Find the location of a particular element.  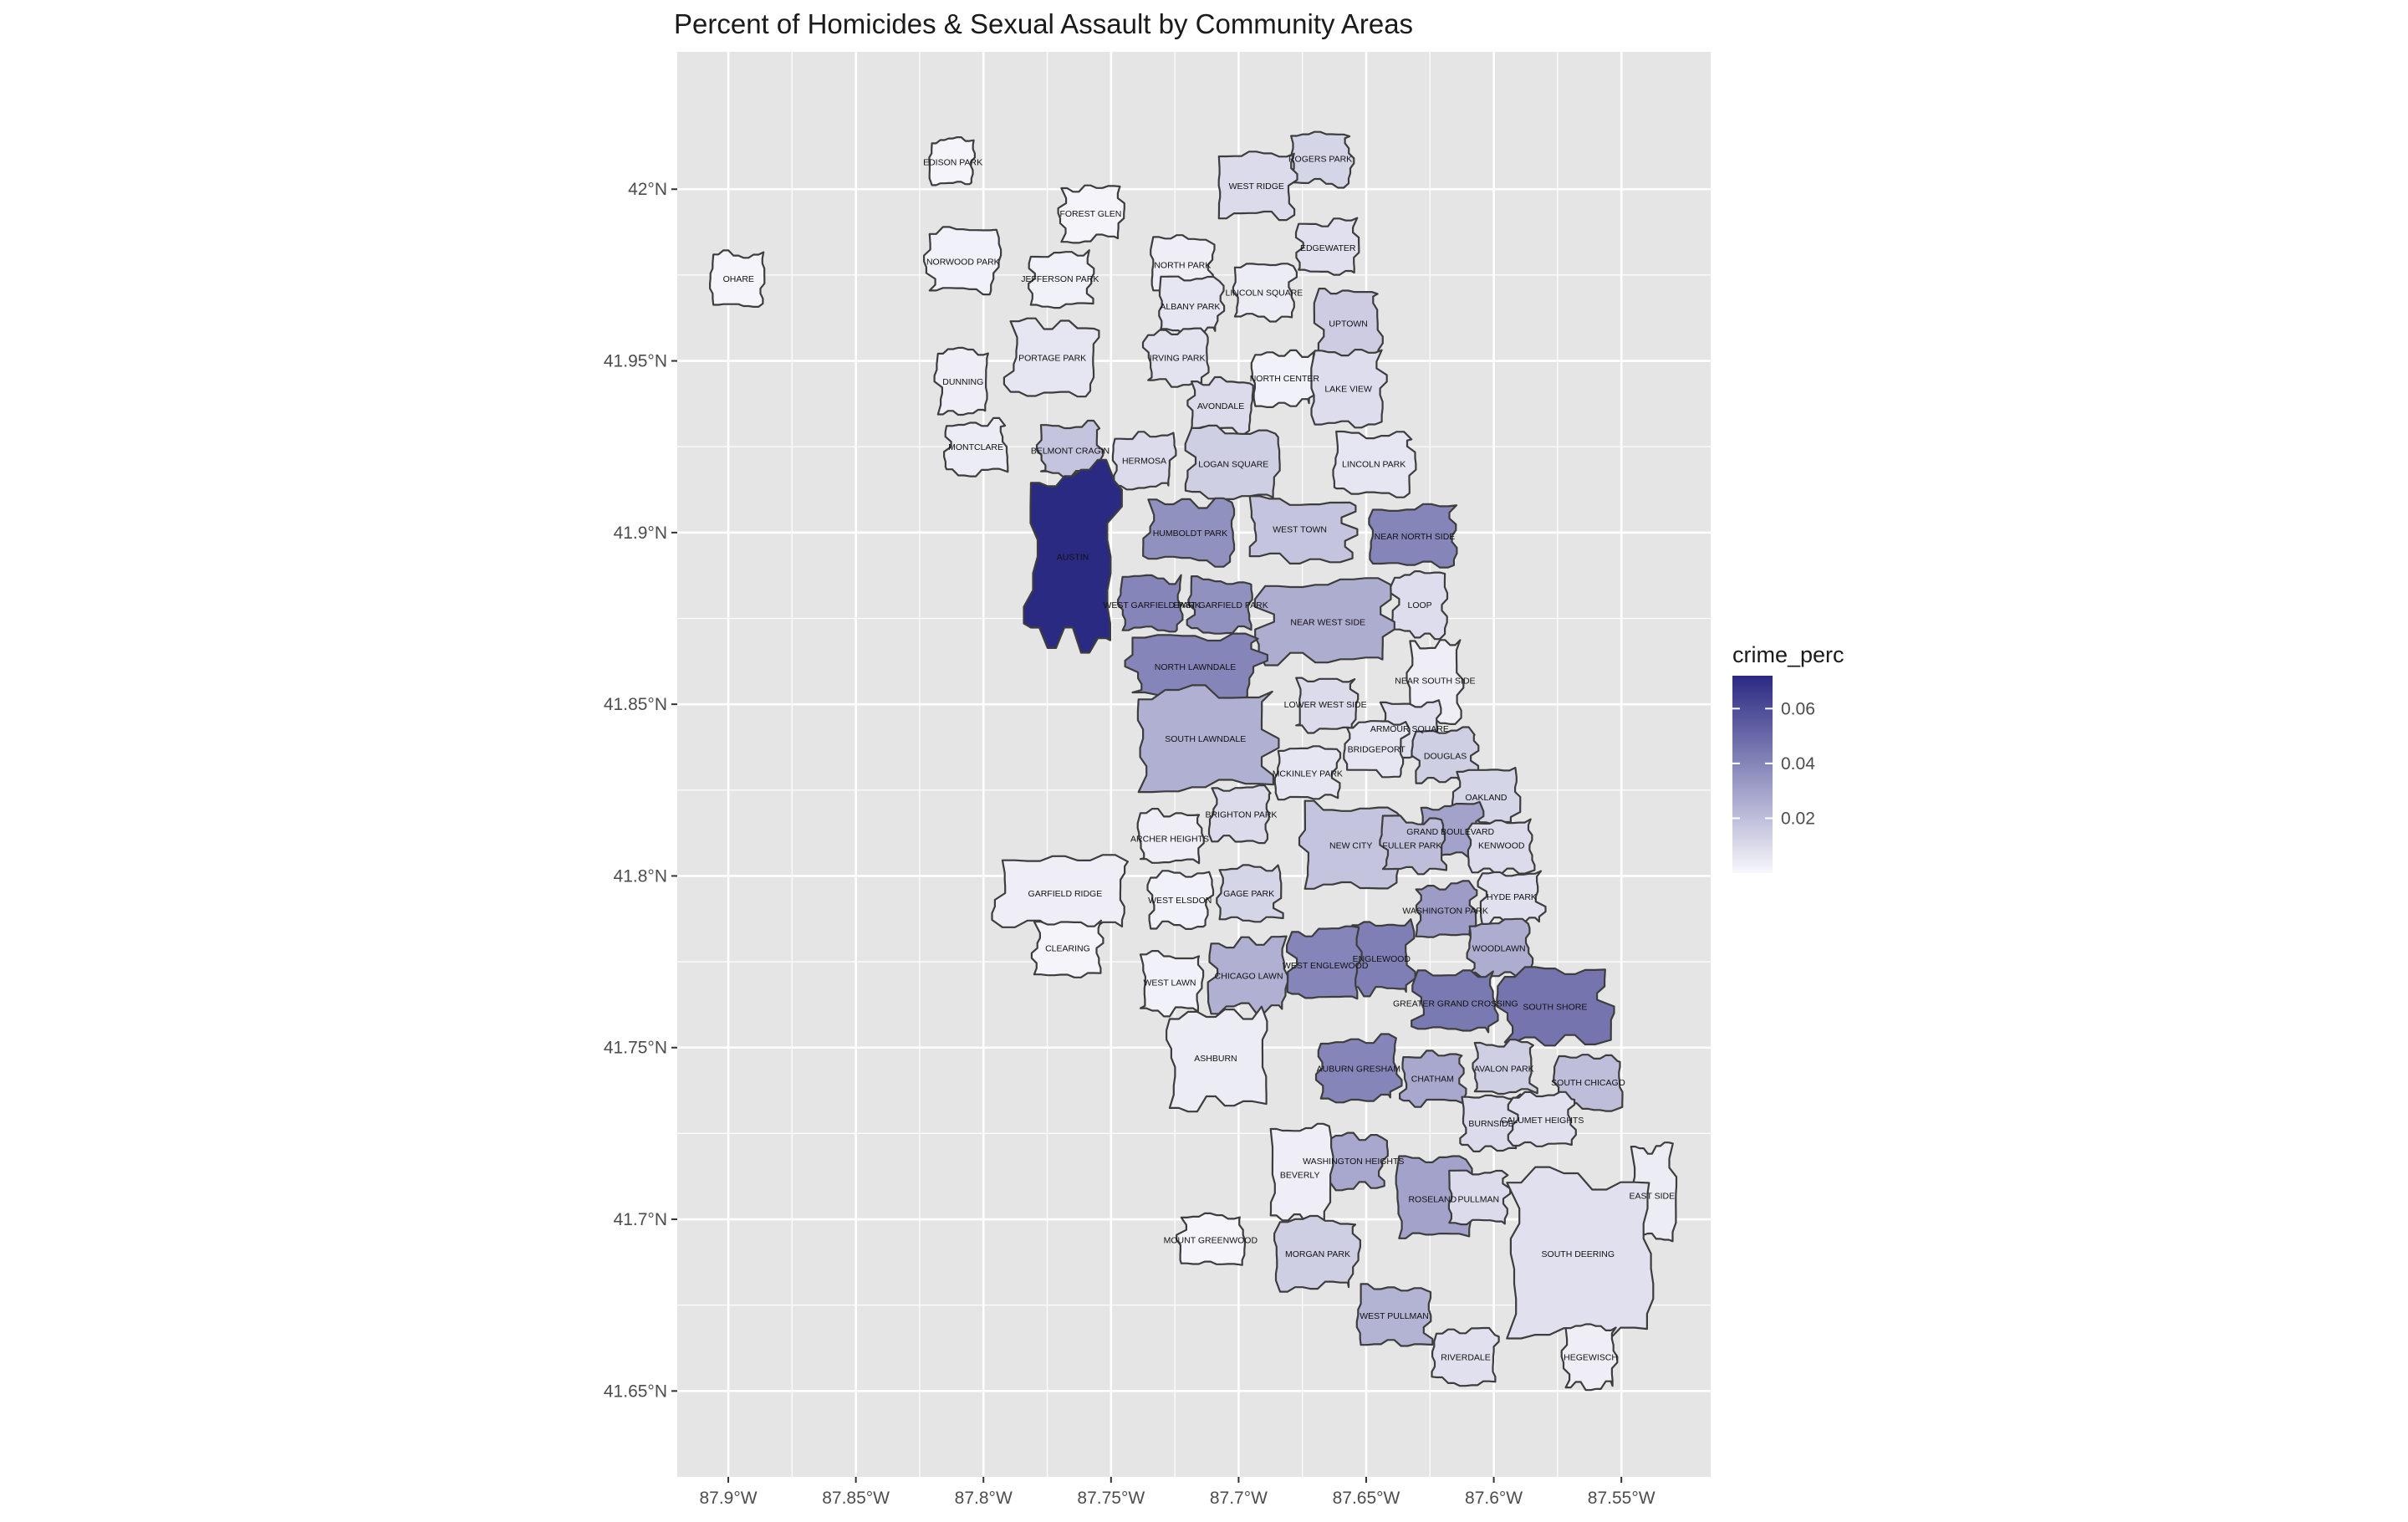

area-label-lincoln-square: LINCOLN SQUARE is located at coordinates (1265, 293).